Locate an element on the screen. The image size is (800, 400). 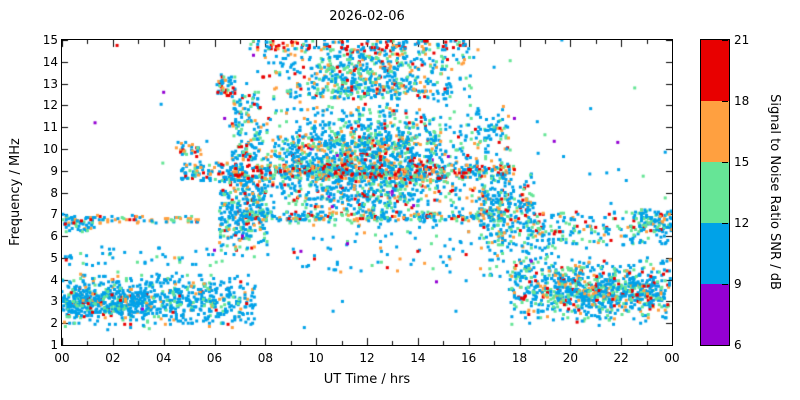
x-tick-label: 02 is located at coordinates (113, 358).